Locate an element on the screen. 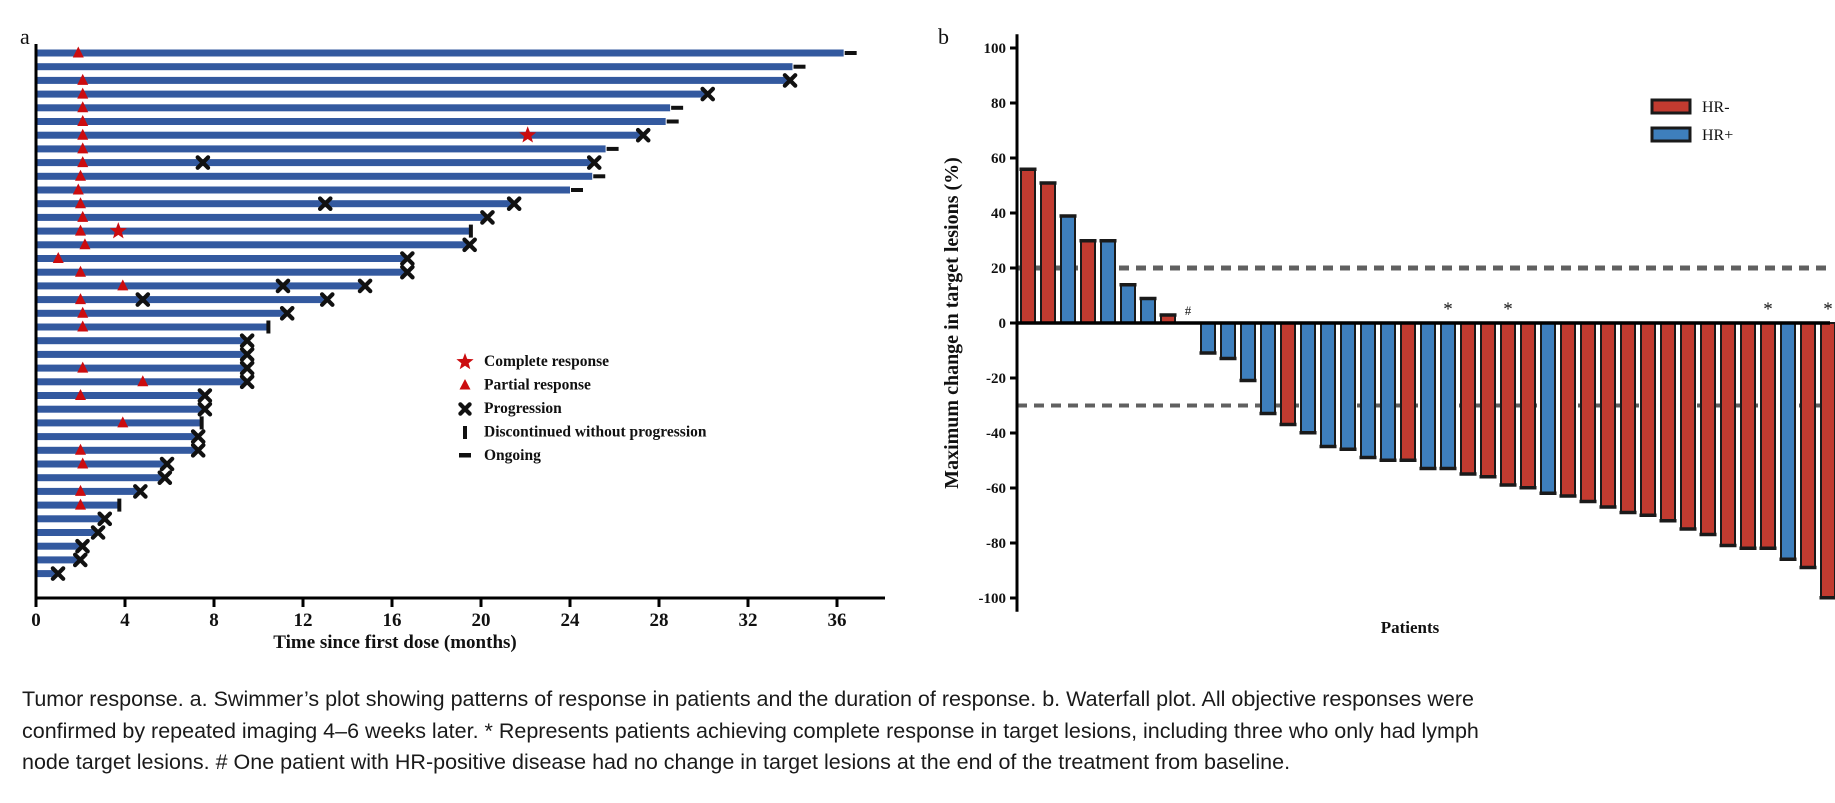  x-tick-label: 20 is located at coordinates (481, 620).